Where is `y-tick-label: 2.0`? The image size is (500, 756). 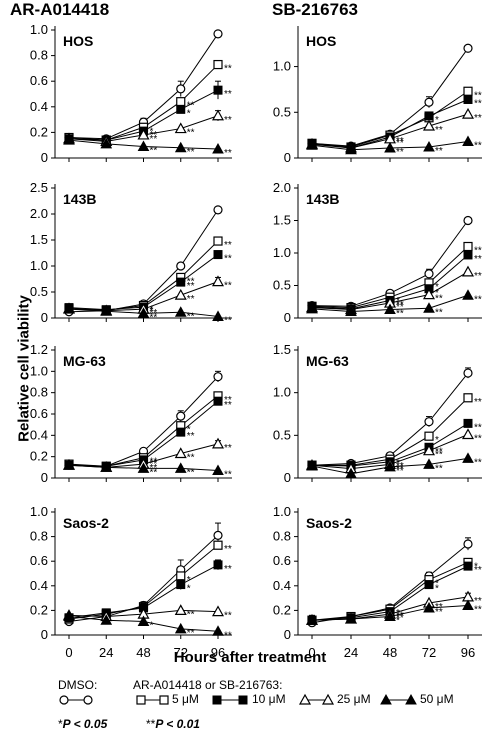
y-tick-label: 2.0 is located at coordinates (39, 213).